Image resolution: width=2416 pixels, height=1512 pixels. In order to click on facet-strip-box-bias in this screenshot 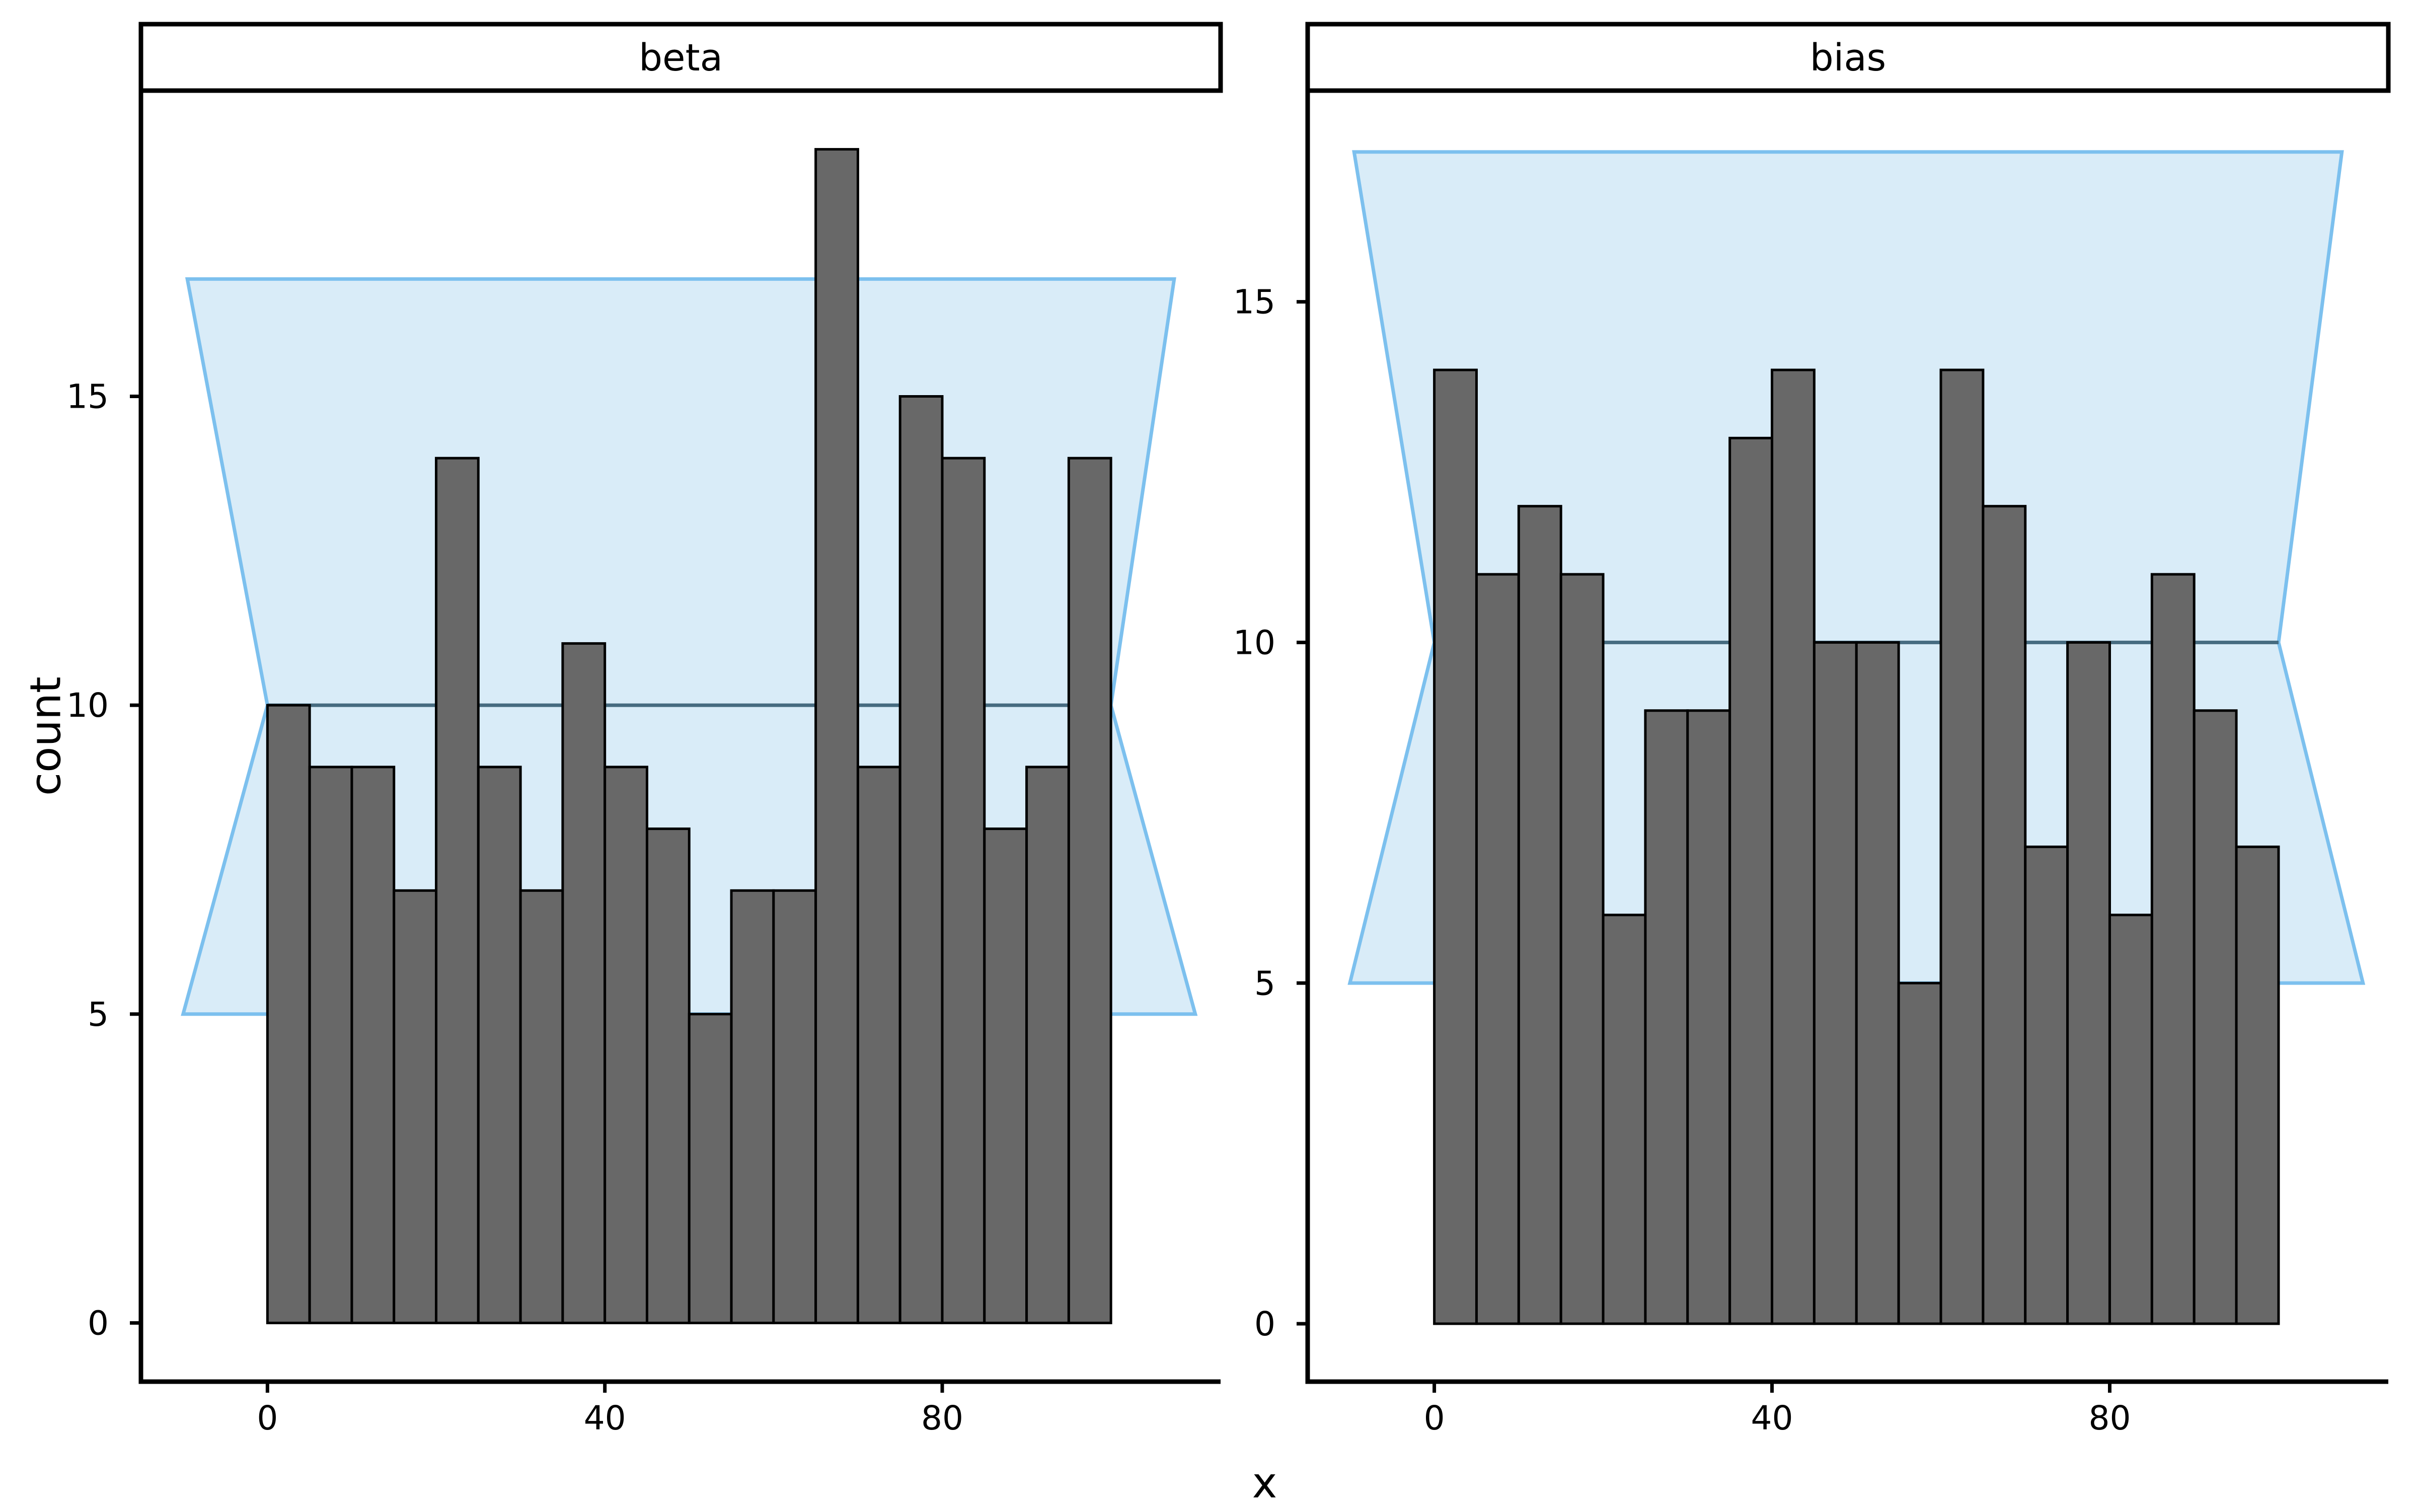, I will do `click(1848, 57)`.